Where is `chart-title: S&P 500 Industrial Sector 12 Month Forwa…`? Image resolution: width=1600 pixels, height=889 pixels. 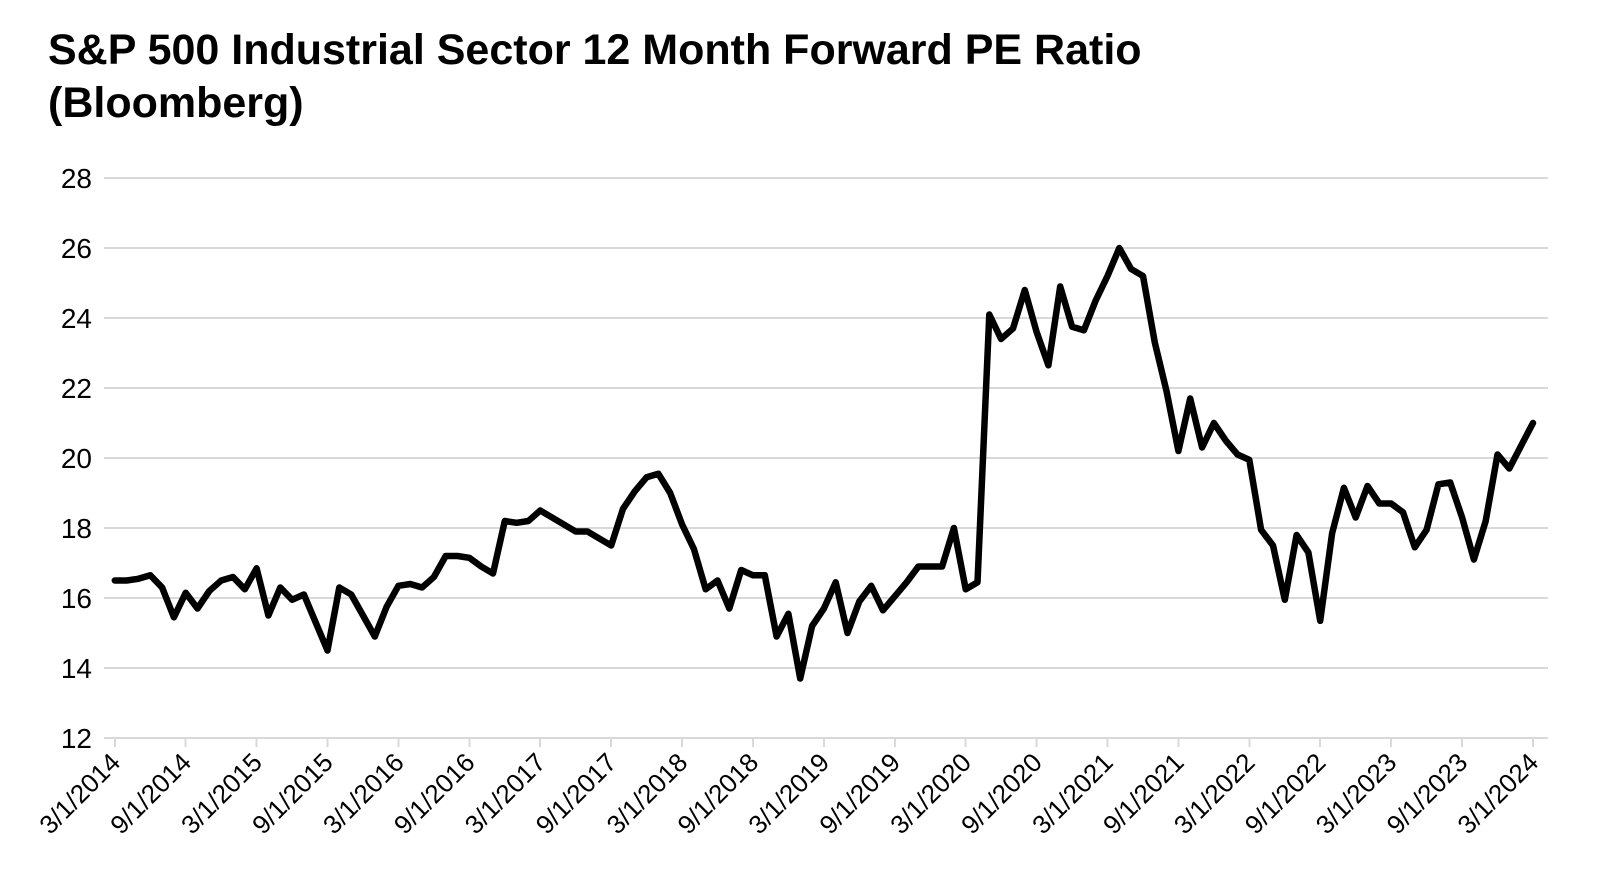 chart-title: S&P 500 Industrial Sector 12 Month Forwa… is located at coordinates (758, 77).